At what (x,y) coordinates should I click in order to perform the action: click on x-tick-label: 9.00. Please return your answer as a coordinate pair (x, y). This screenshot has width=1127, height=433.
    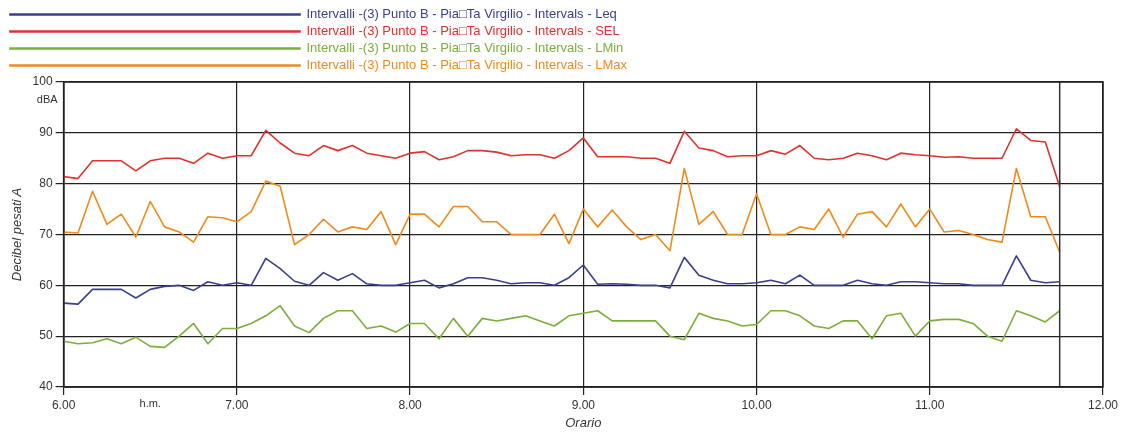
    Looking at the image, I should click on (583, 404).